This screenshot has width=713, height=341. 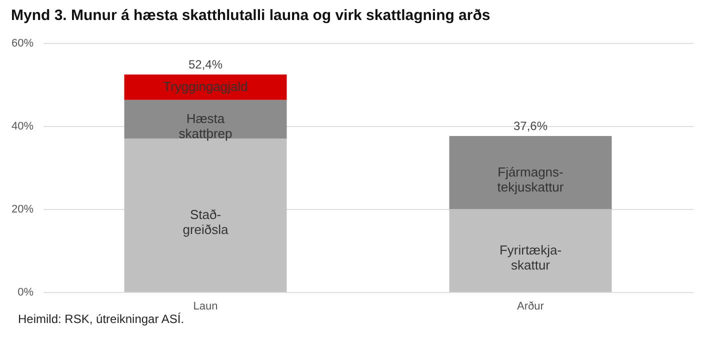 I want to click on x-tick-label: Laun, so click(x=205, y=306).